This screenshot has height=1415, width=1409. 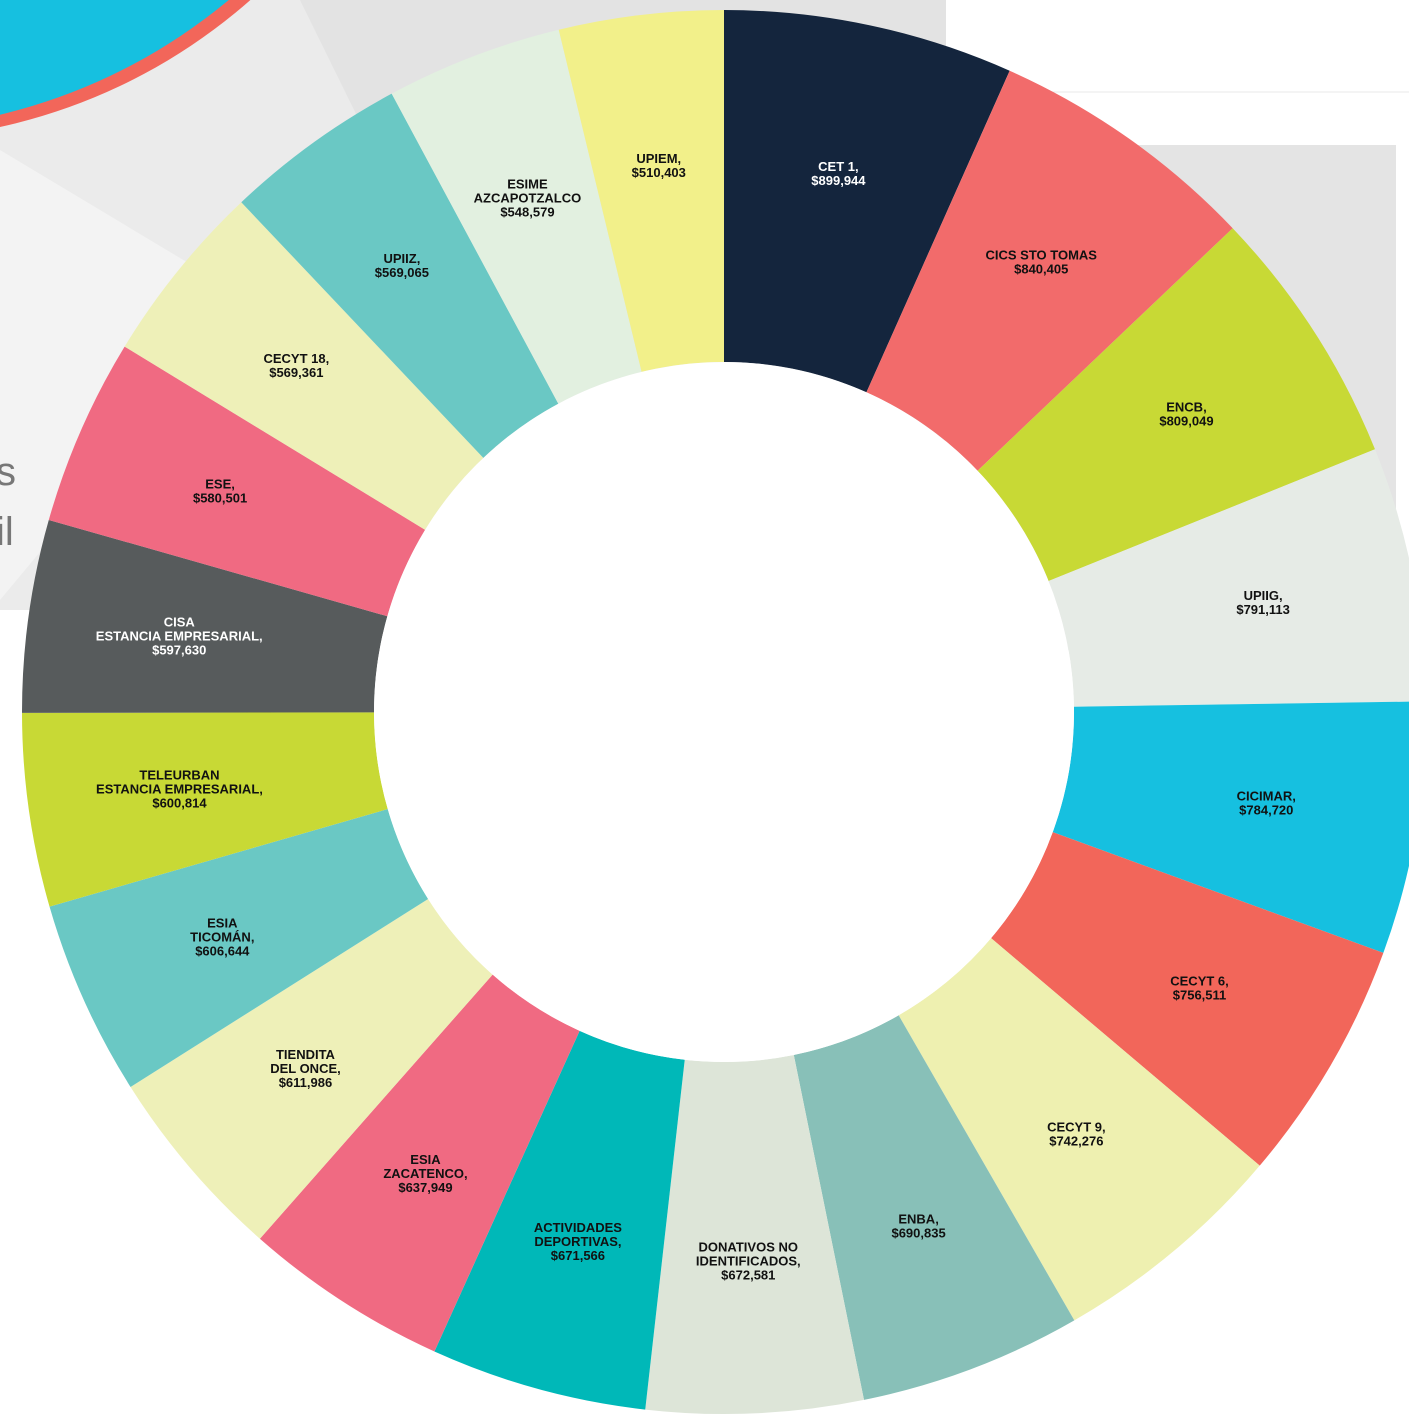 What do you see at coordinates (578, 1227) in the screenshot?
I see `label-line: ACTIVIDADES` at bounding box center [578, 1227].